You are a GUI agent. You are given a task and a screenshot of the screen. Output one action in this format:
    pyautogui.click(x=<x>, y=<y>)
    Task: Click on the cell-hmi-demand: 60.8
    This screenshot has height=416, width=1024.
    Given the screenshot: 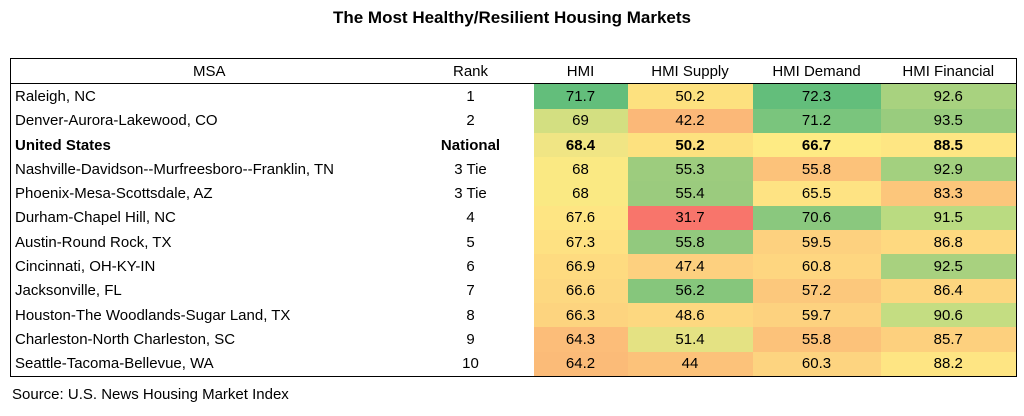 What is the action you would take?
    pyautogui.click(x=816, y=266)
    